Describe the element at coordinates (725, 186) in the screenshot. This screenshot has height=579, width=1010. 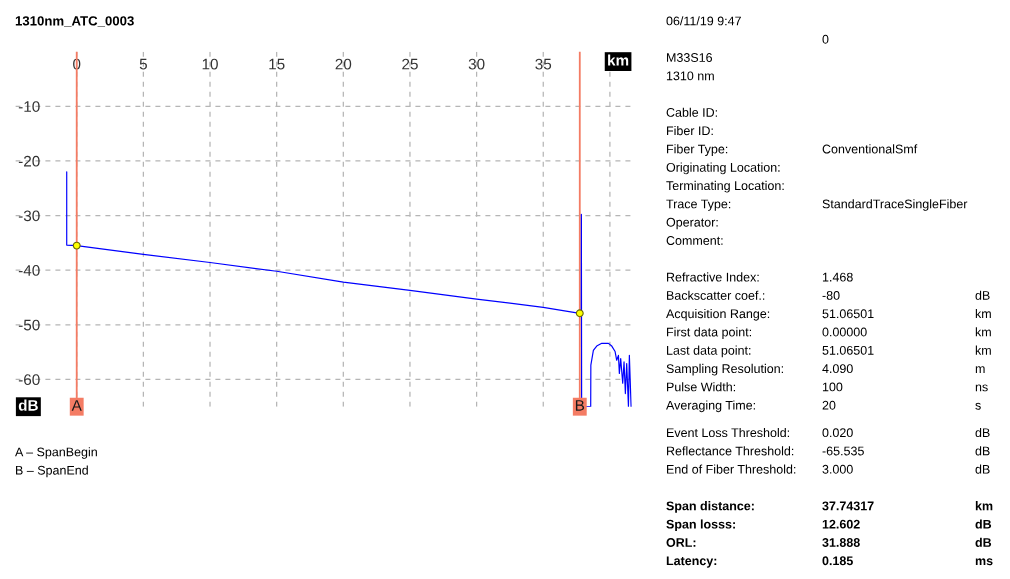
I see `text: Terminating Location:` at that location.